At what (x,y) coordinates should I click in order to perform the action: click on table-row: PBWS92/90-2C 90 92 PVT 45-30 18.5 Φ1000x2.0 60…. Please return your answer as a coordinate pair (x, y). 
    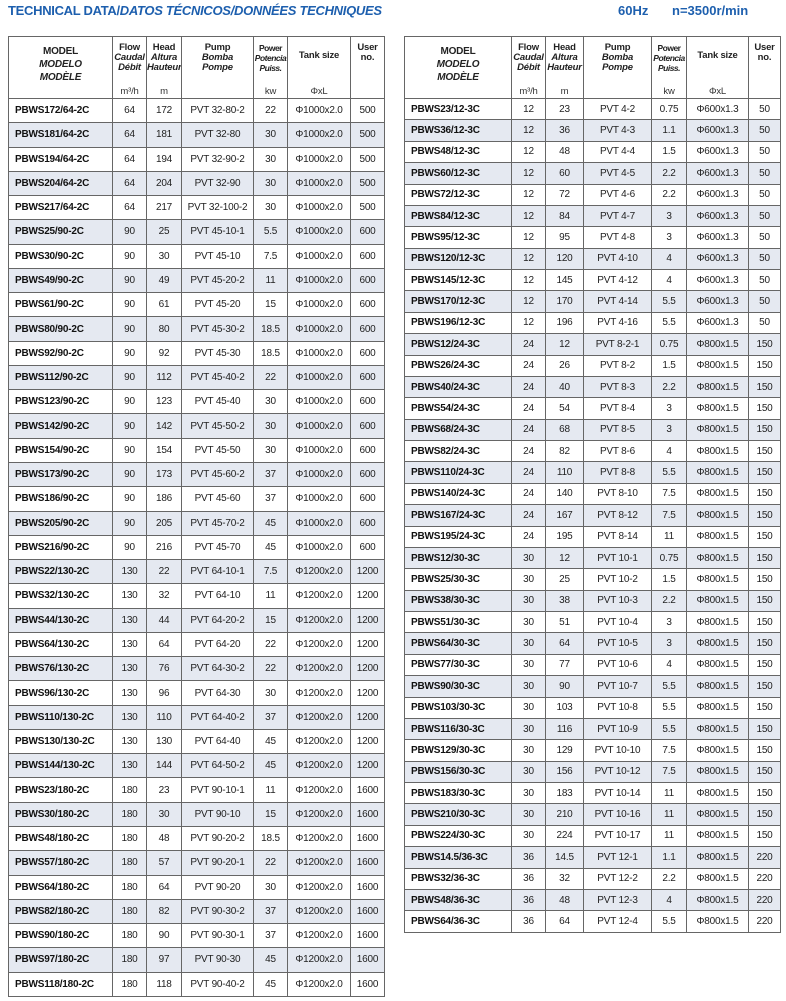
    Looking at the image, I should click on (196, 353).